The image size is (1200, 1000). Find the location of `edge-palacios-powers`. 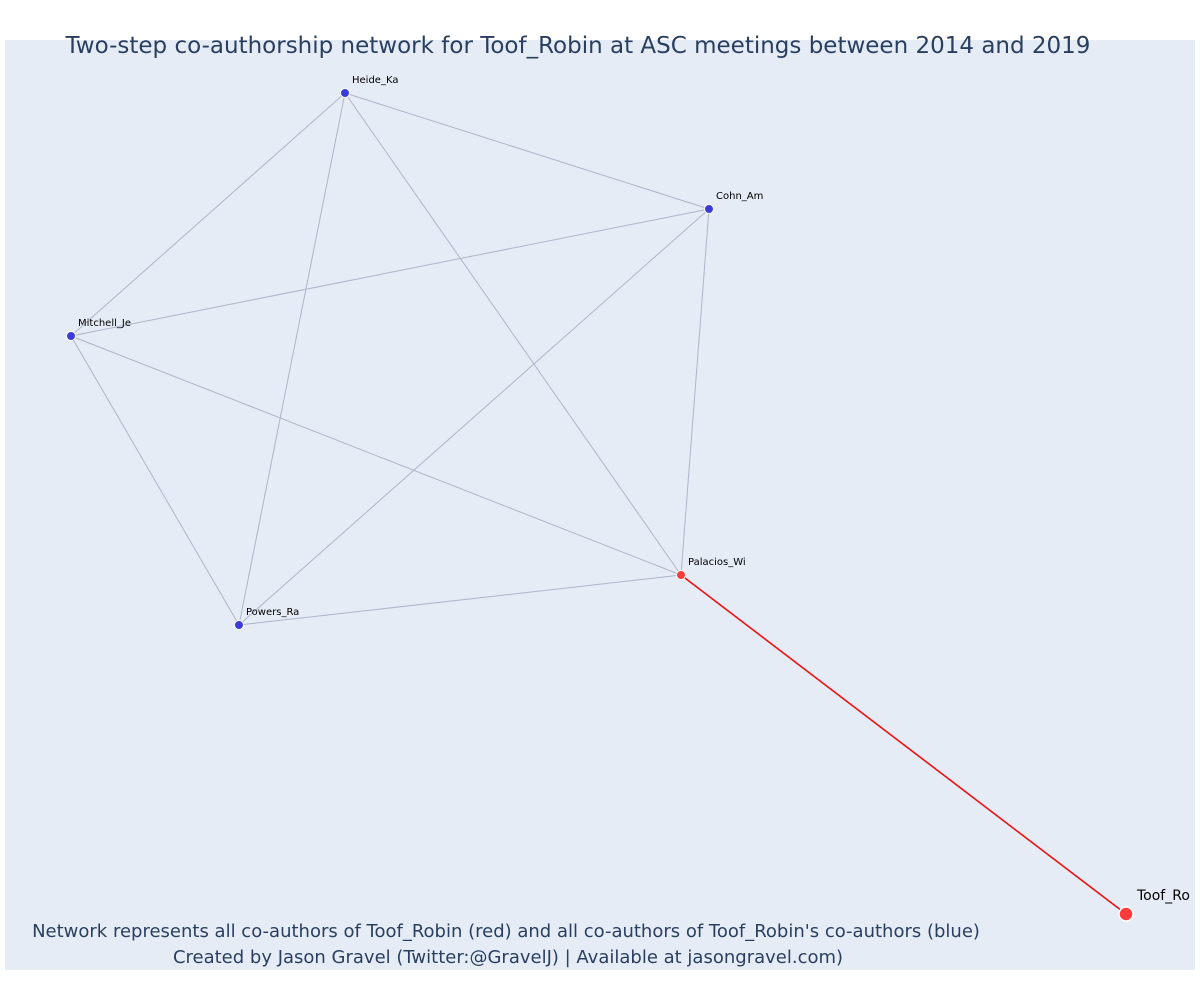

edge-palacios-powers is located at coordinates (460, 600).